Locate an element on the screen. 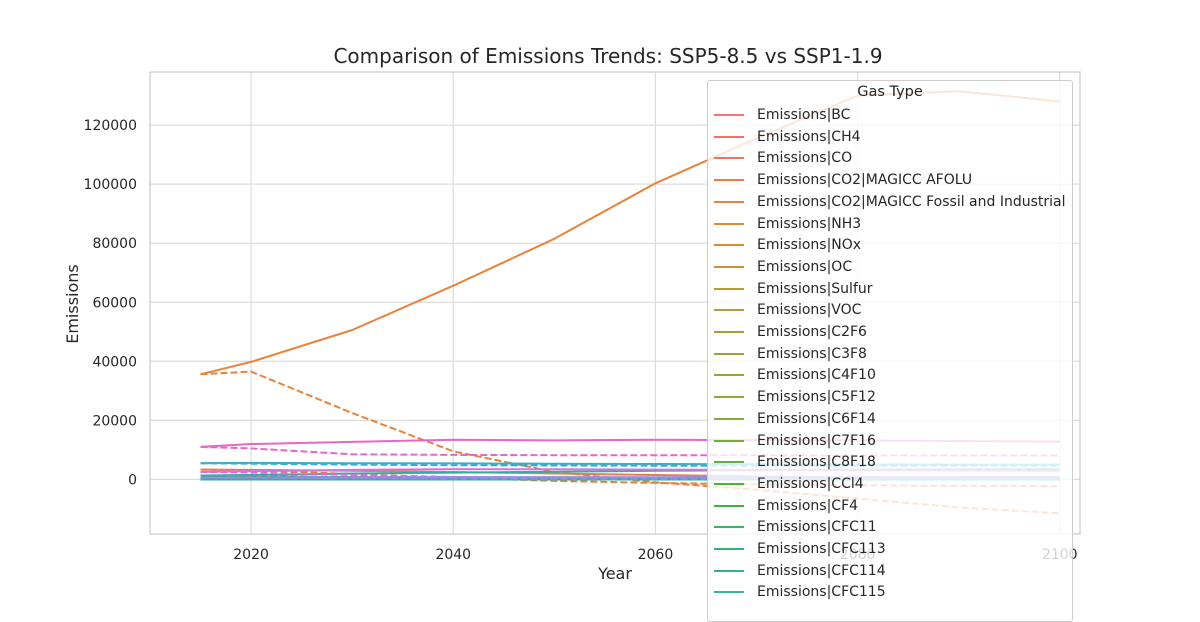 The image size is (1200, 622). y-tick-label: 20000 is located at coordinates (114, 421).